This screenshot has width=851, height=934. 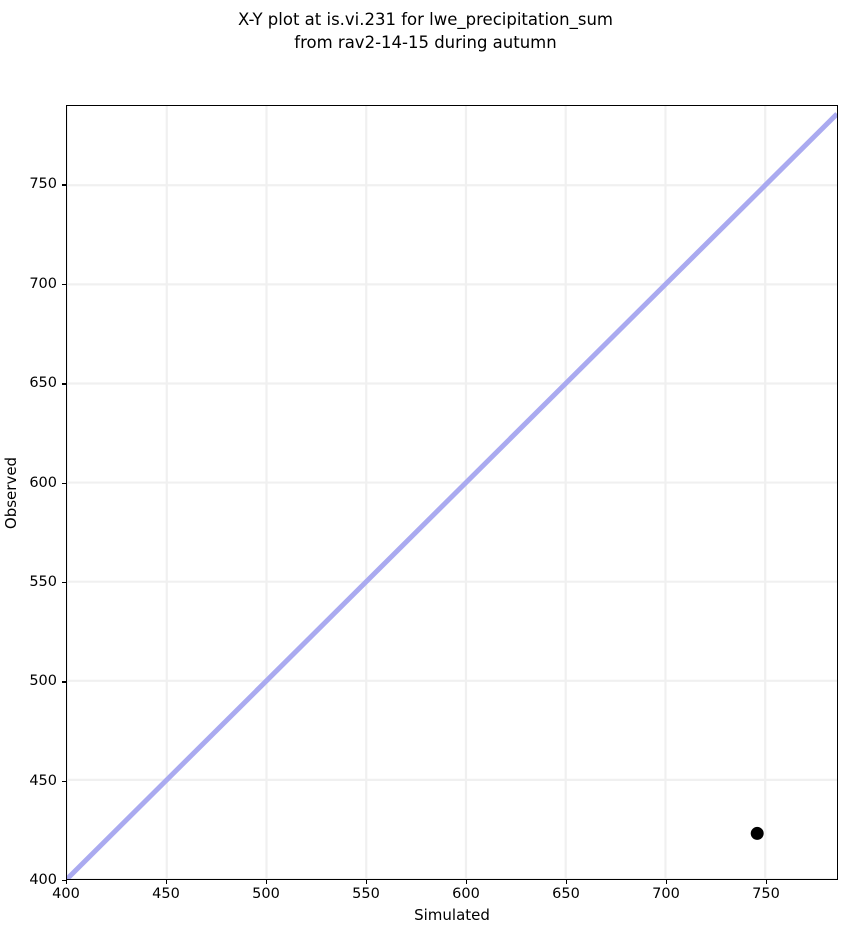 What do you see at coordinates (43, 184) in the screenshot?
I see `y-axis-tick-label-text: 750` at bounding box center [43, 184].